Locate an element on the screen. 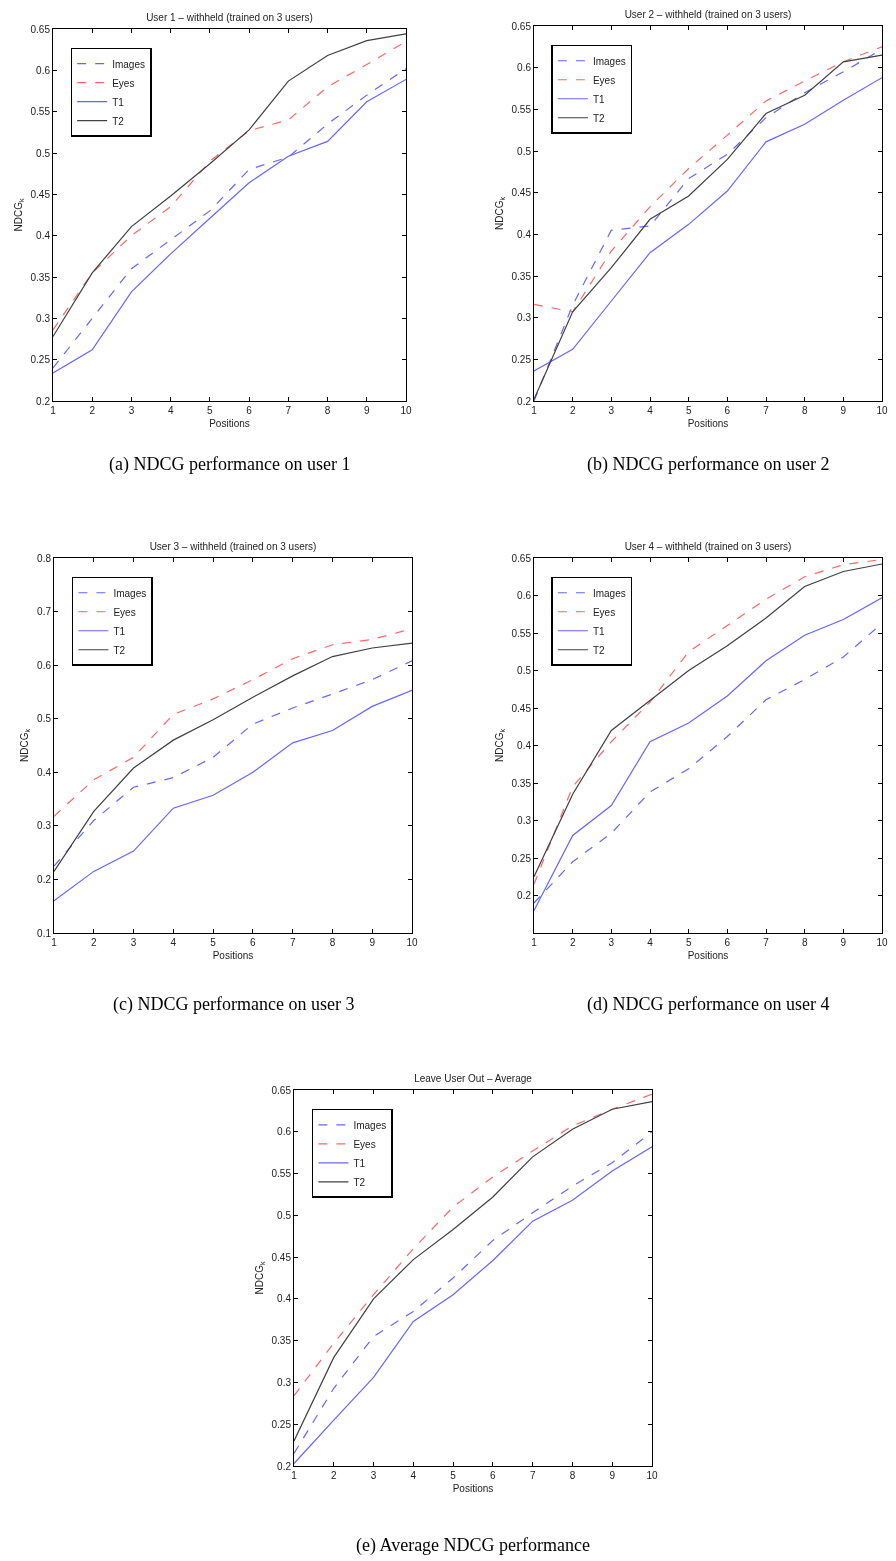 The height and width of the screenshot is (1561, 896). chart-title: User 1 – withheld (trained on 3 users) is located at coordinates (229, 17).